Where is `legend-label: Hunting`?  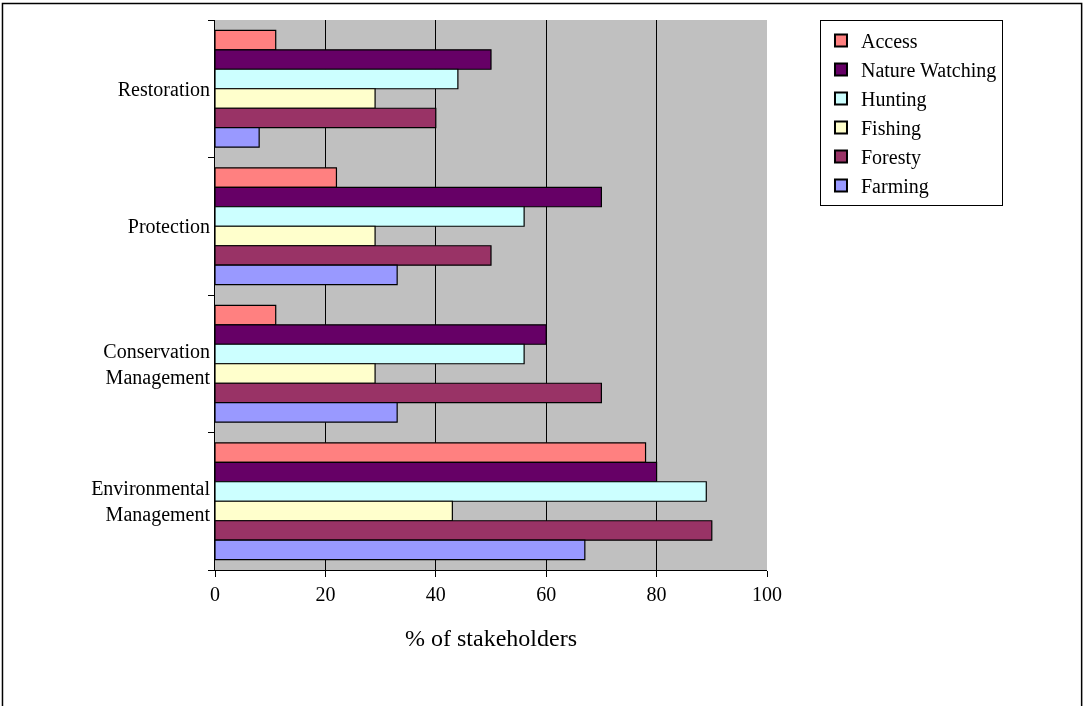 legend-label: Hunting is located at coordinates (893, 100).